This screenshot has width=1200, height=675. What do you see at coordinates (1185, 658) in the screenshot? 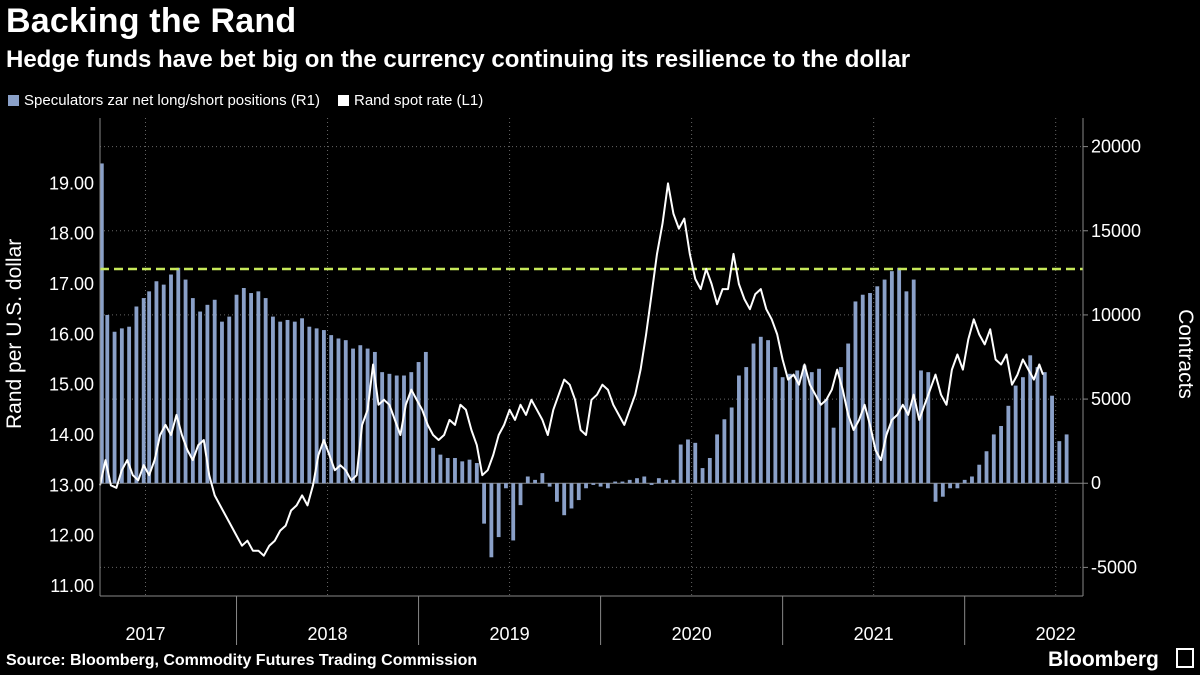
I see `bloomberg-square-icon` at bounding box center [1185, 658].